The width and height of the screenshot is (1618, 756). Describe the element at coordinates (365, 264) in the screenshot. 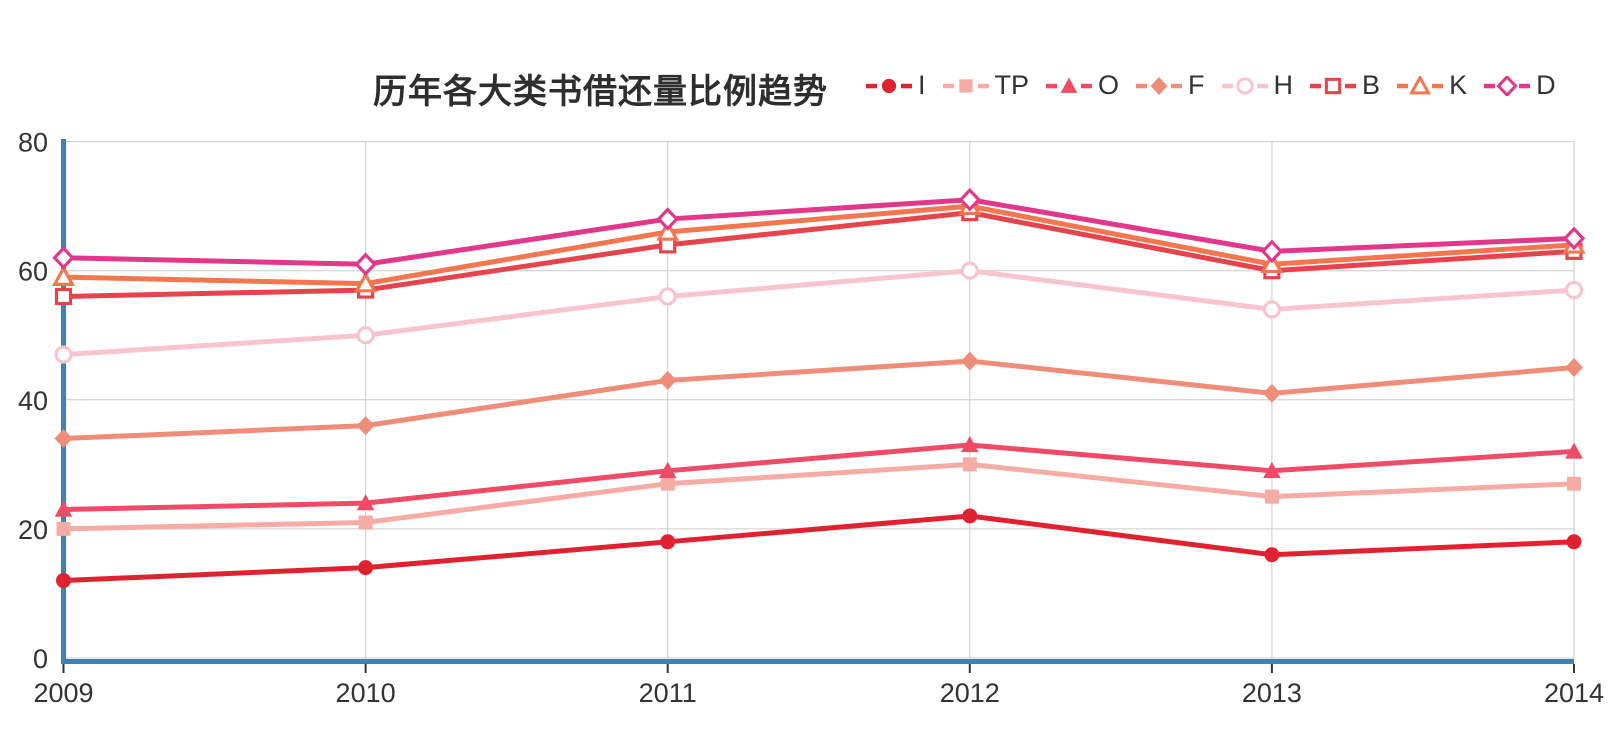

I see `point-D-2010` at that location.